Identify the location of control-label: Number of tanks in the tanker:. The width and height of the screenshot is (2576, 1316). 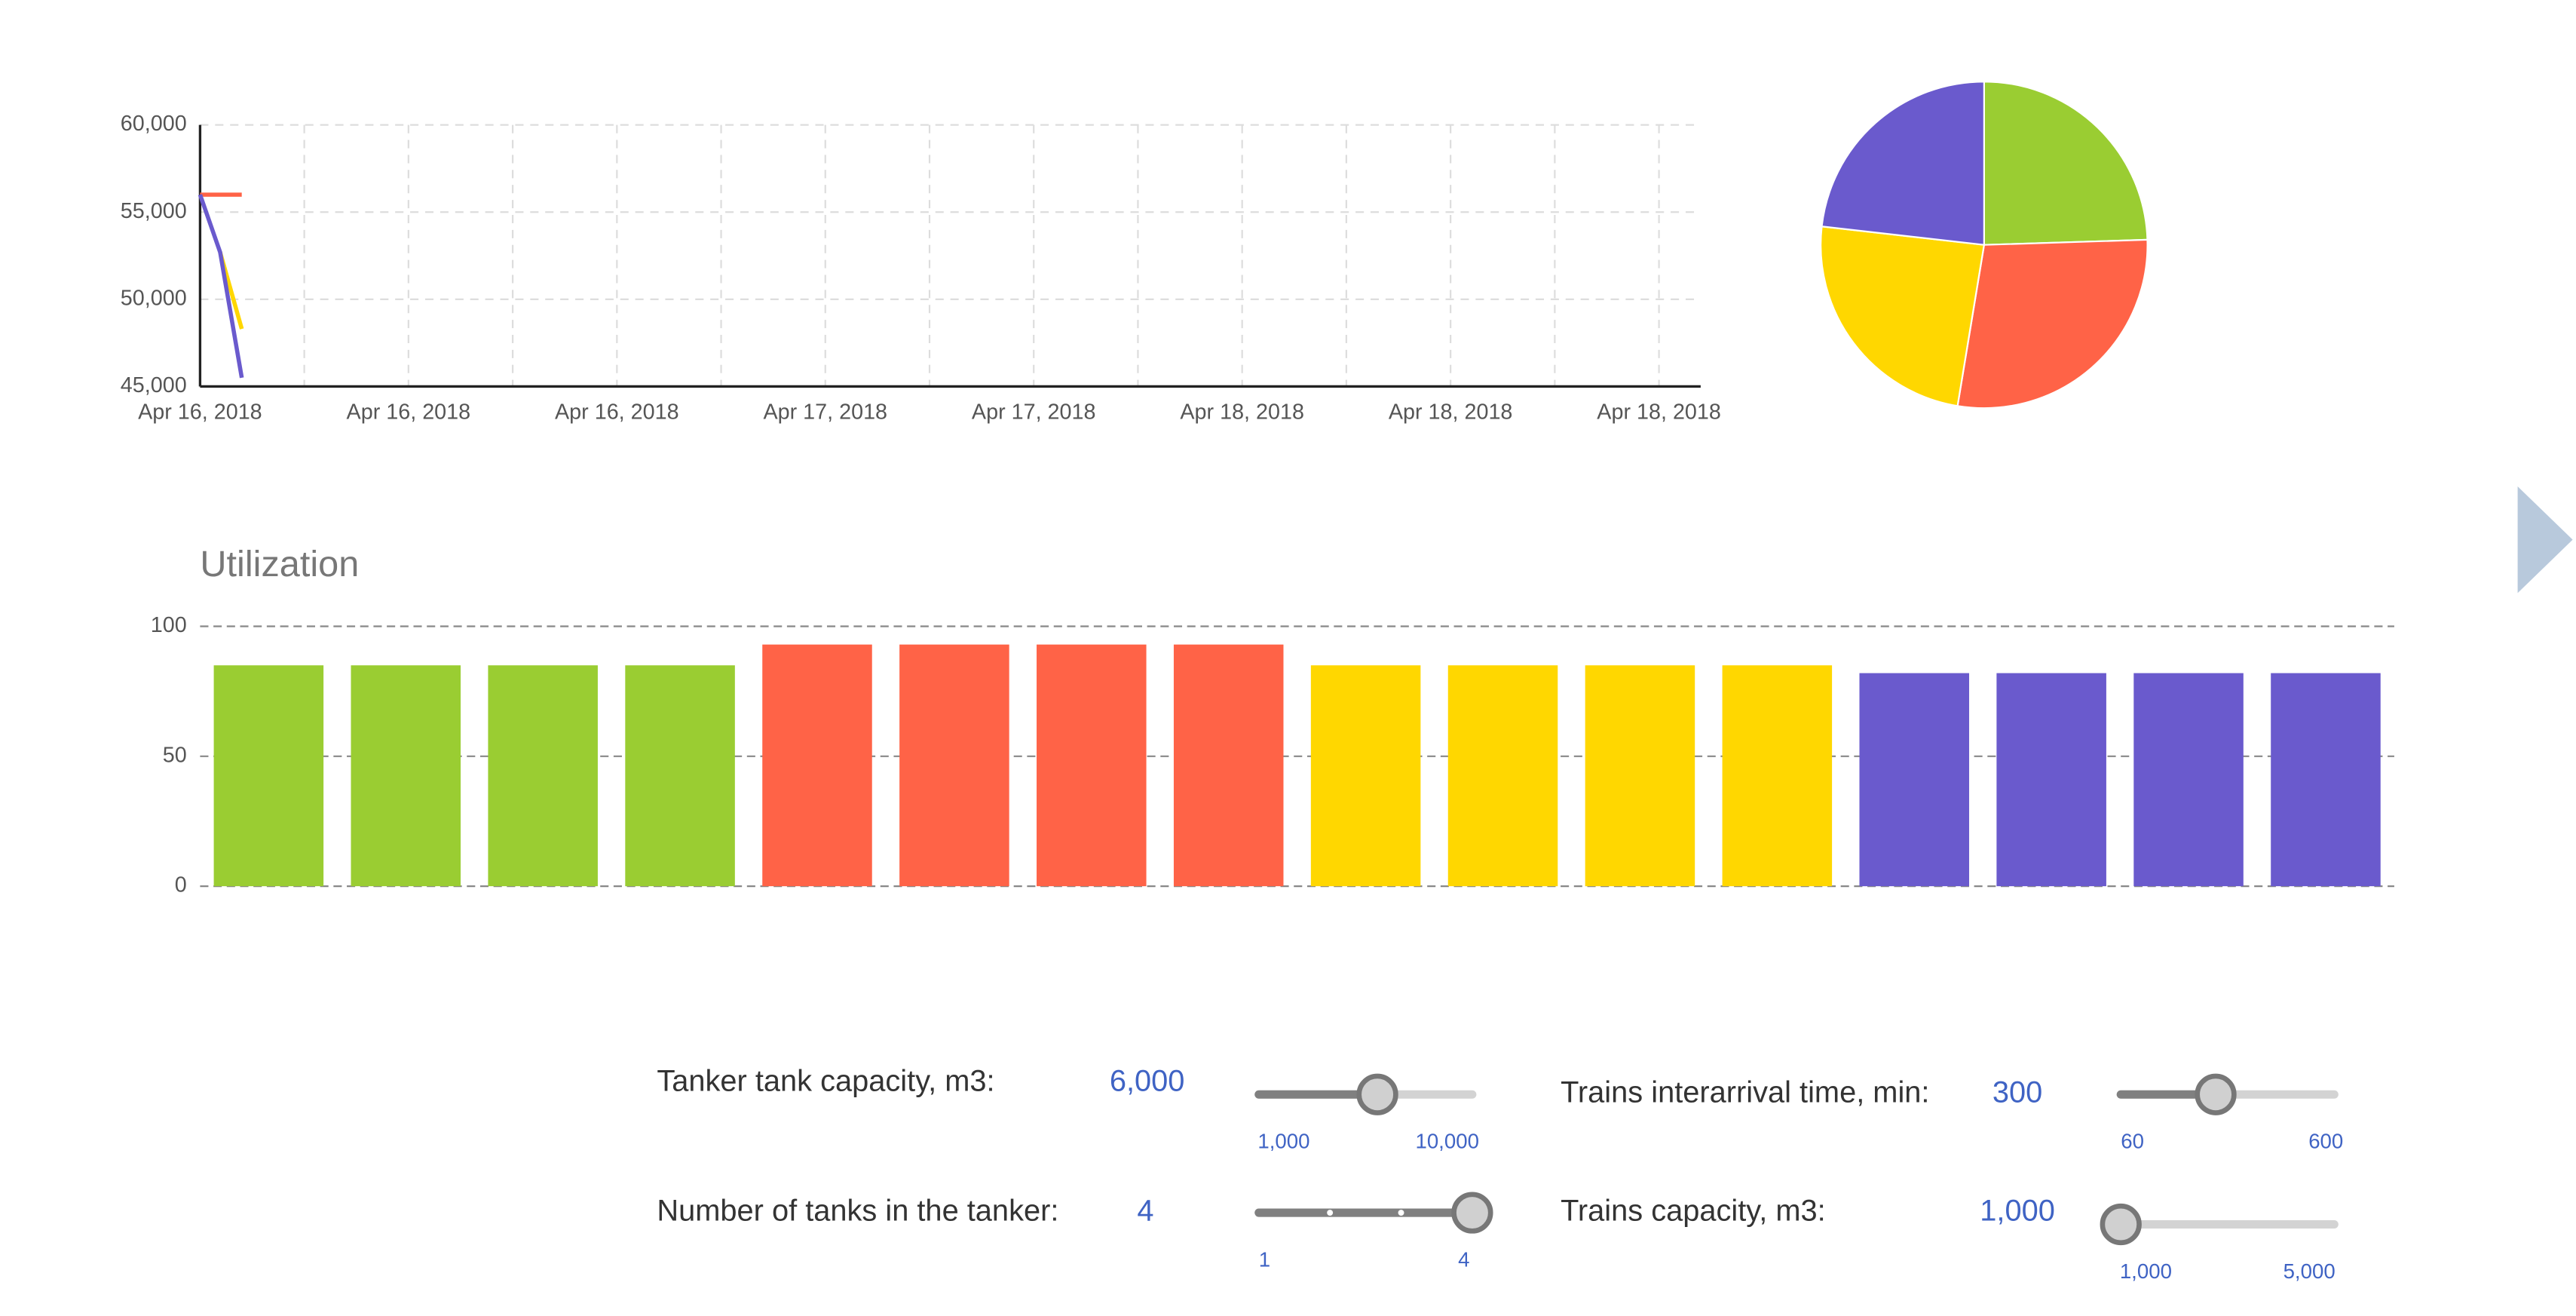
(857, 1211).